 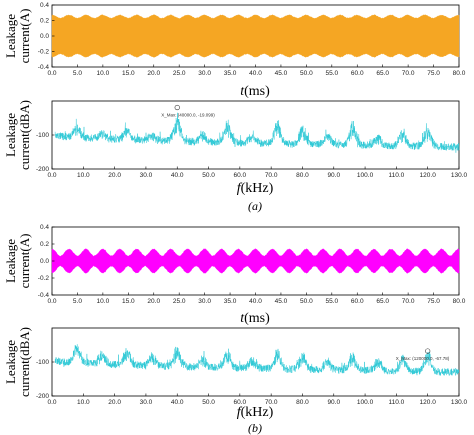 What do you see at coordinates (255, 206) in the screenshot?
I see `caption-a: (a)` at bounding box center [255, 206].